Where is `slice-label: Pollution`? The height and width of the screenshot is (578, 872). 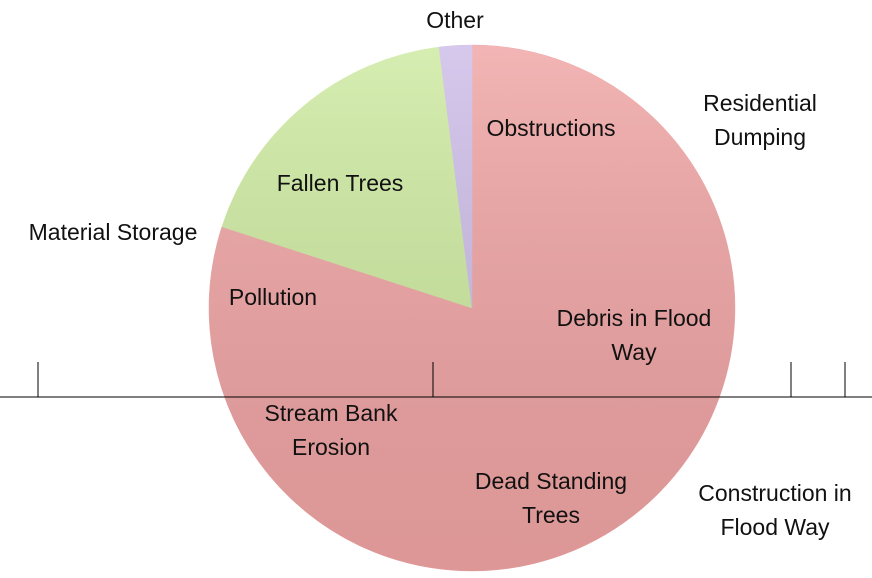 slice-label: Pollution is located at coordinates (273, 297).